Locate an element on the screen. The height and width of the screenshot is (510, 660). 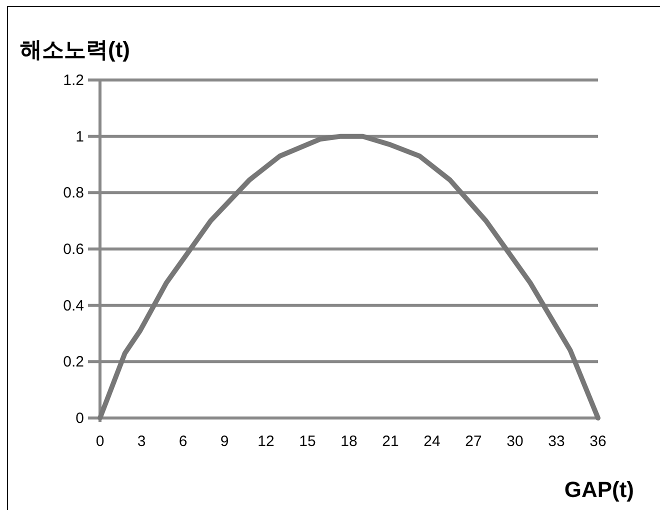
x-tick-label: 3 is located at coordinates (141, 441).